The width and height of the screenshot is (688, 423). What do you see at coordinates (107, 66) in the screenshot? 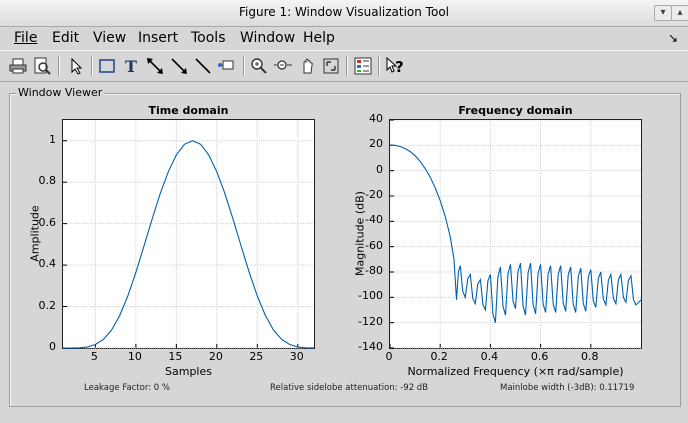
I see `rectangle-icon` at bounding box center [107, 66].